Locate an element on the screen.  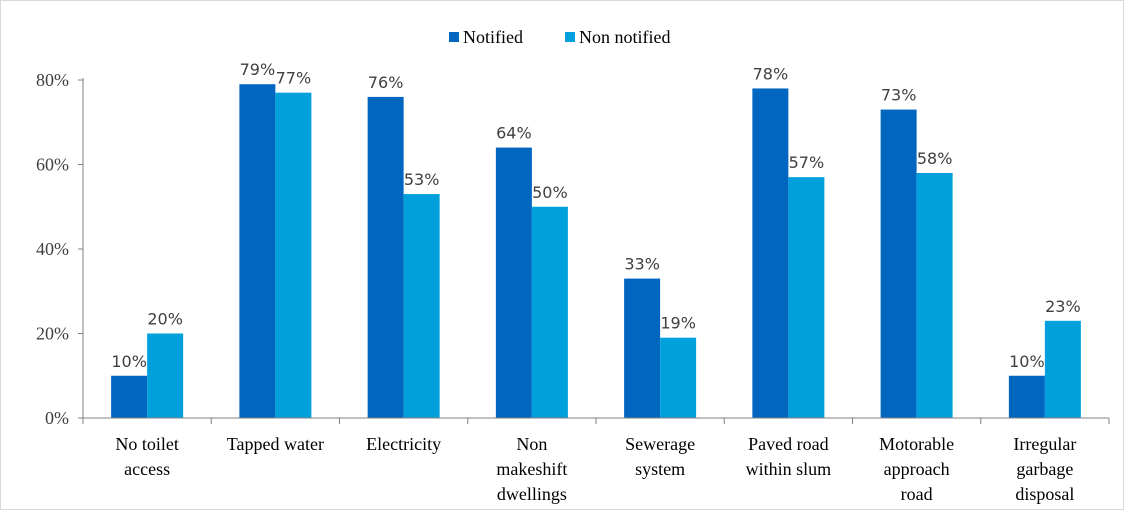
data-label: 77% is located at coordinates (294, 78).